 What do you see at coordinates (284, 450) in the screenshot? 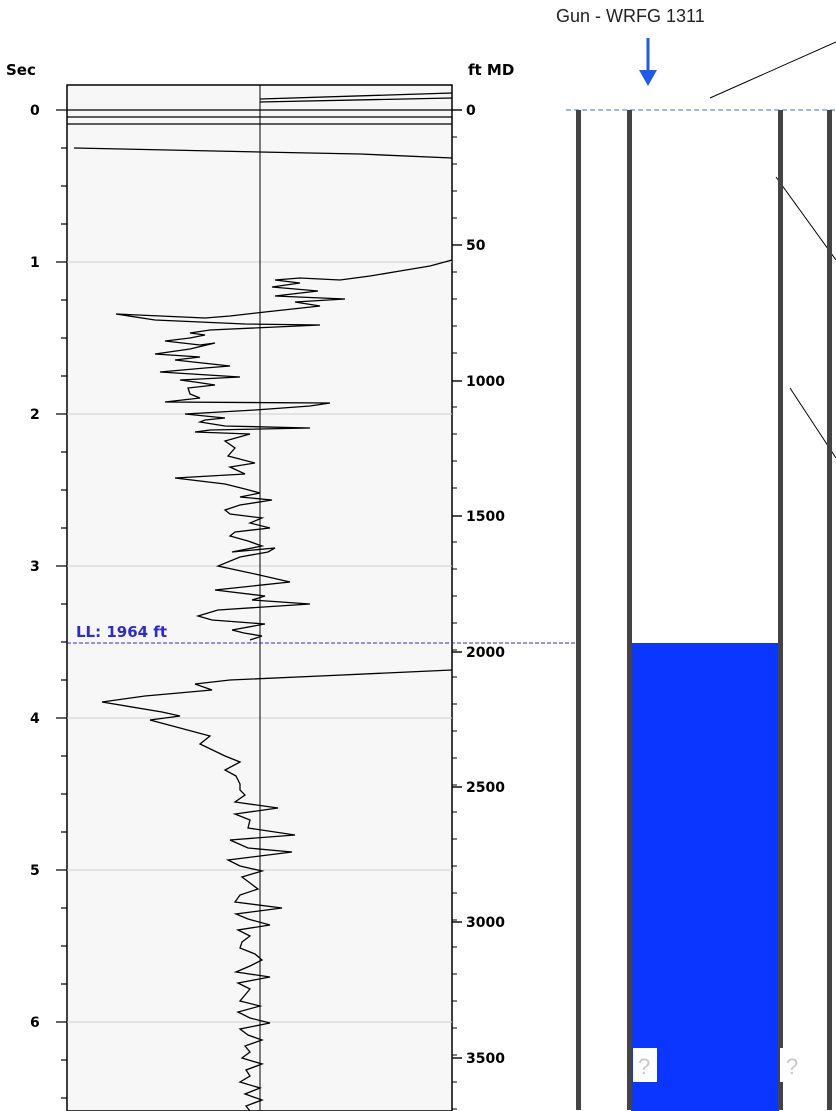
I see `trace-upper-section` at bounding box center [284, 450].